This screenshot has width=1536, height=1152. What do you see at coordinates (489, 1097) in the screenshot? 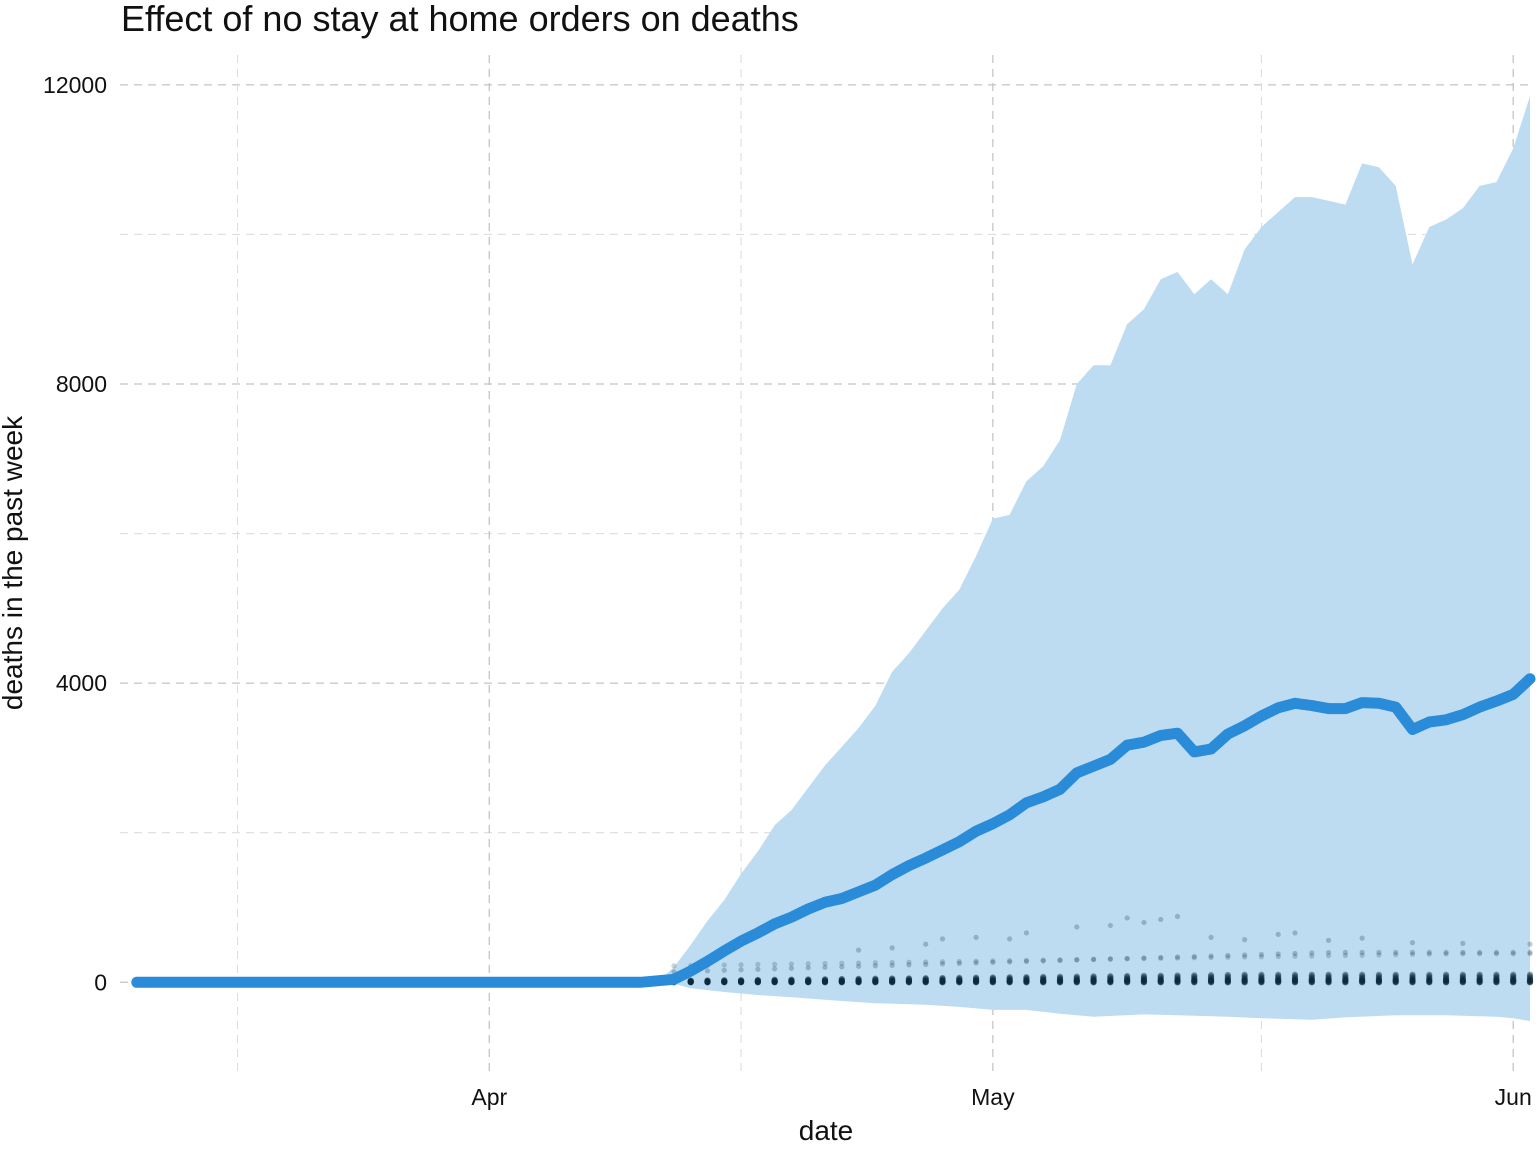
I see `x-tick-label: Apr` at bounding box center [489, 1097].